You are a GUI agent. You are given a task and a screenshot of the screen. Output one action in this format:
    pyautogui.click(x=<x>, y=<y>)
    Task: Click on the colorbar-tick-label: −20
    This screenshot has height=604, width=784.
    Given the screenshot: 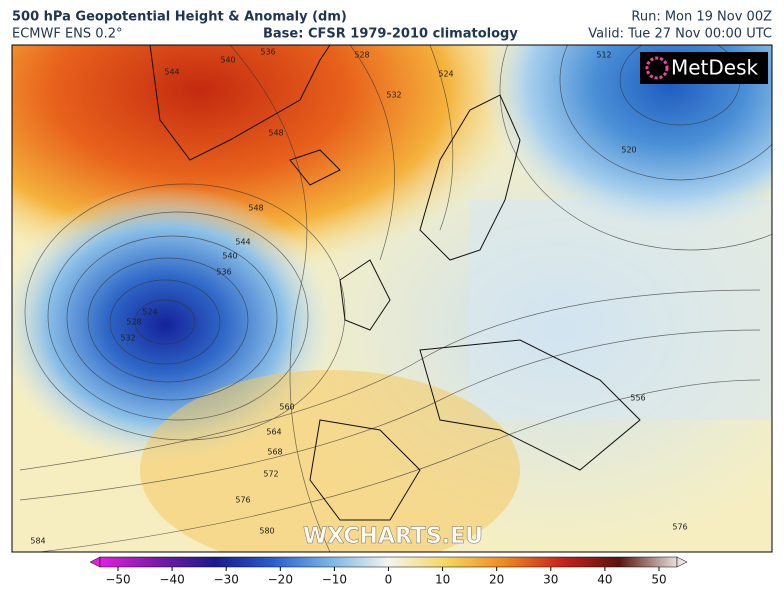 What is the action you would take?
    pyautogui.click(x=280, y=580)
    